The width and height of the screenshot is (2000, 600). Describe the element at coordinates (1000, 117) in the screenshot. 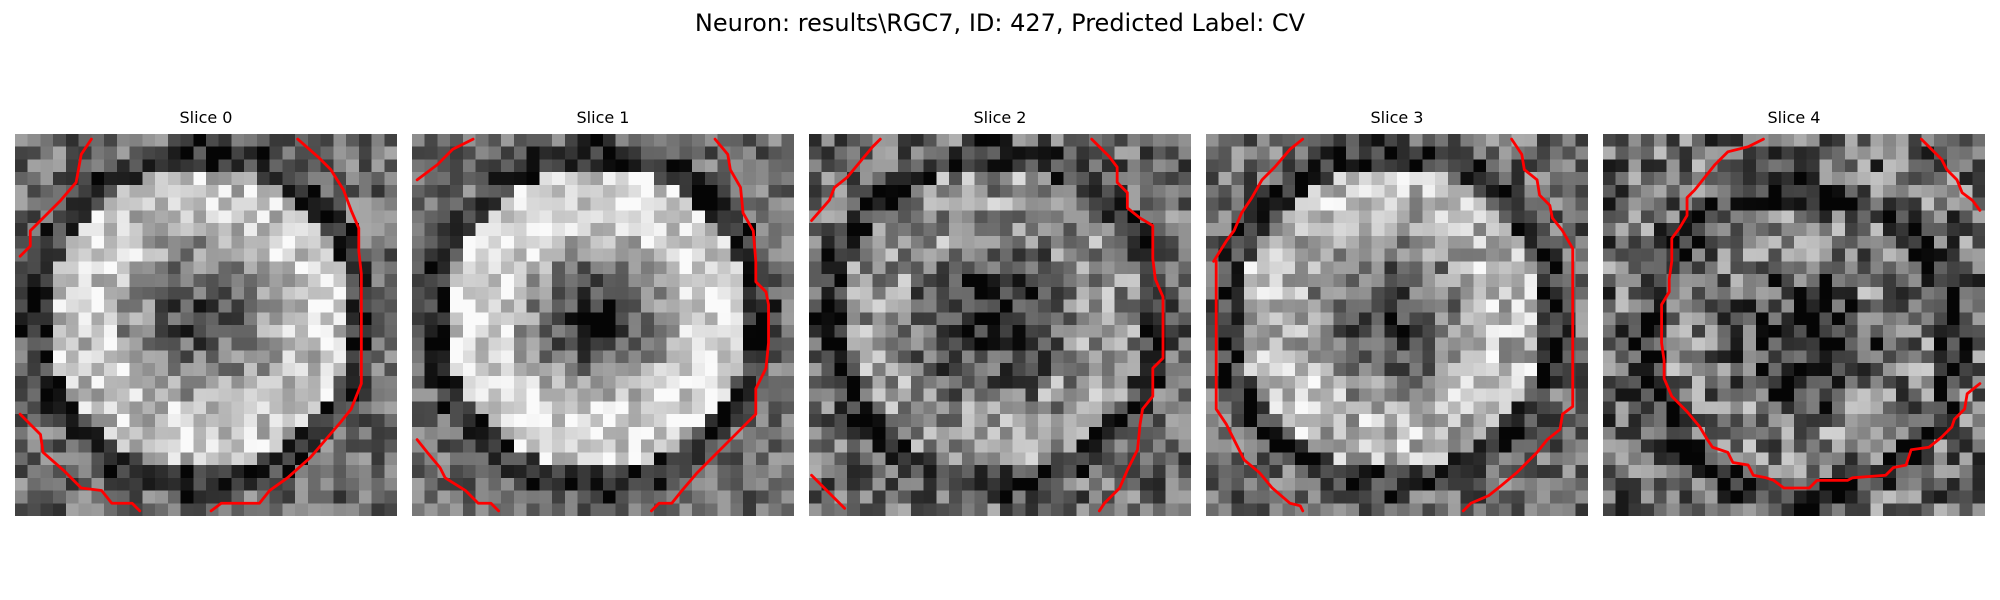

I see `slice-title-2: Slice 2` at that location.